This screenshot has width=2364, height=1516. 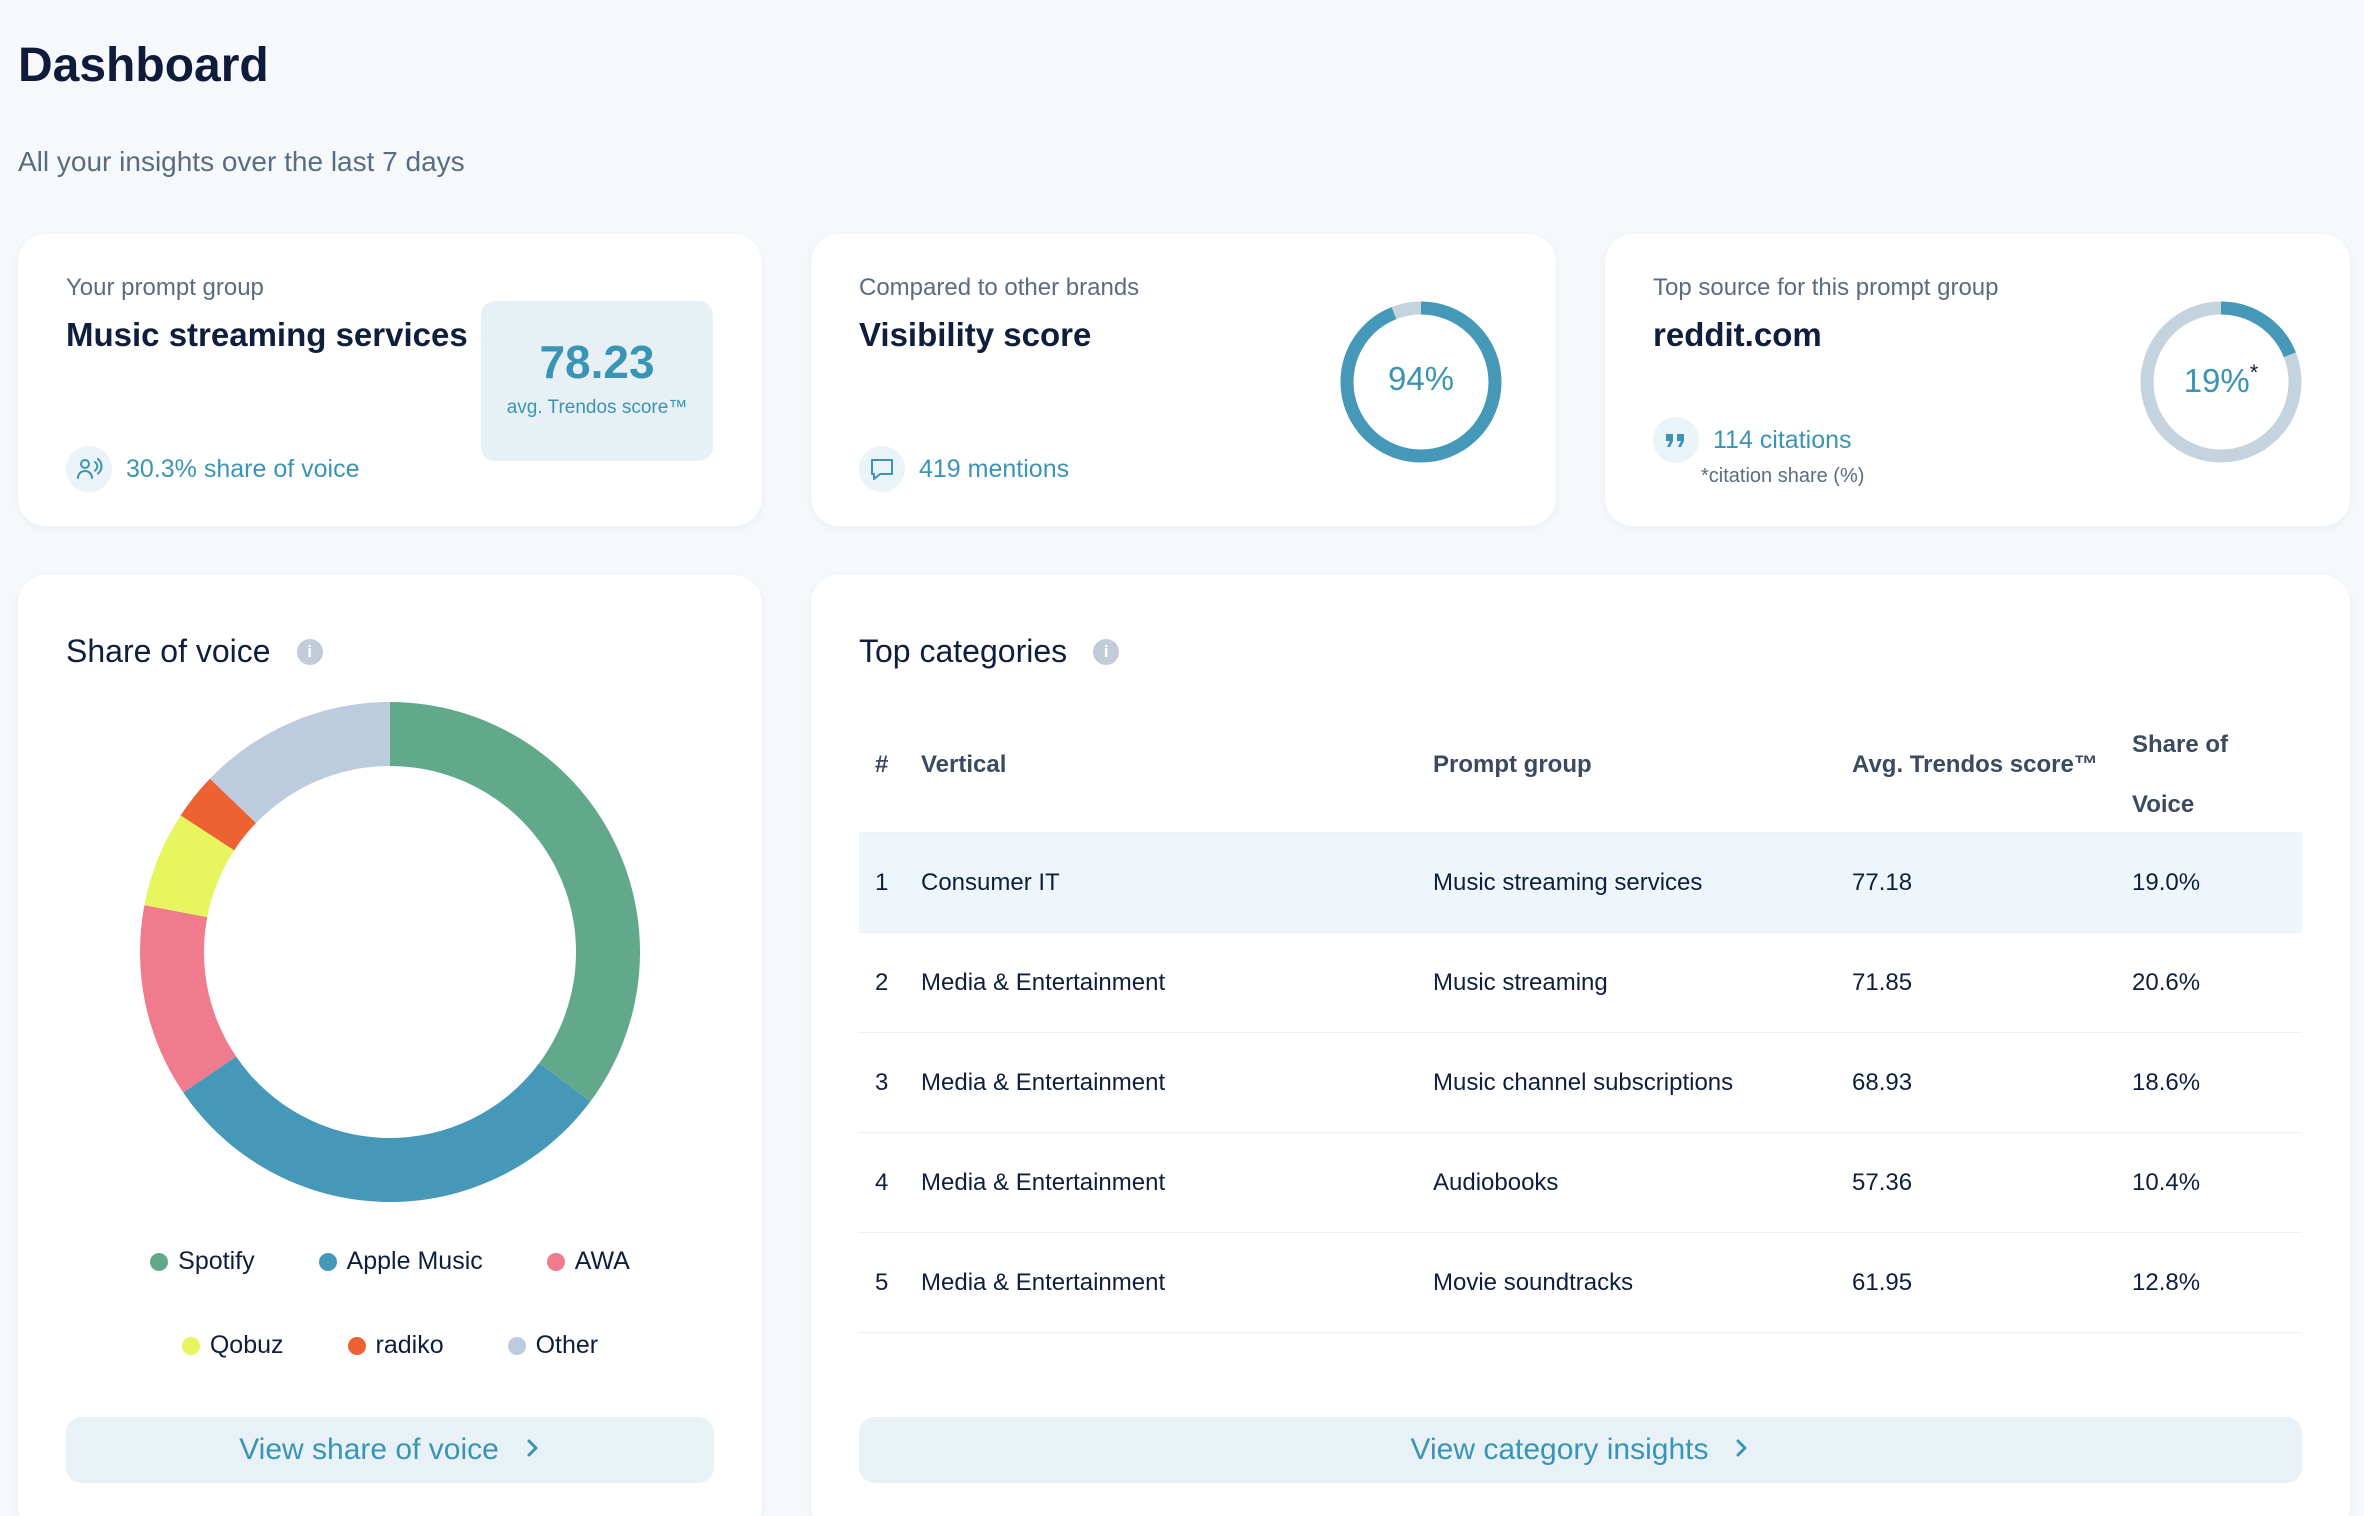 I want to click on header-share-of-voice: Share of Voice, so click(x=2180, y=775).